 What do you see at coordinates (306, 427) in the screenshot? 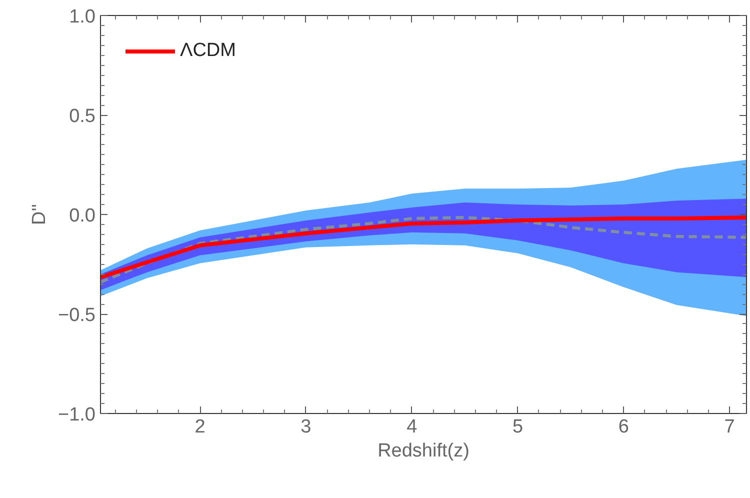
I see `x-tick-label: 3` at bounding box center [306, 427].